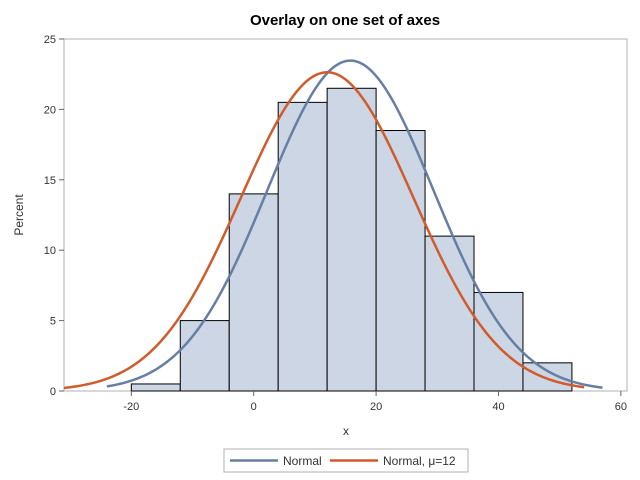 This screenshot has width=640, height=480. Describe the element at coordinates (19, 215) in the screenshot. I see `y-axis-label: Percent` at that location.